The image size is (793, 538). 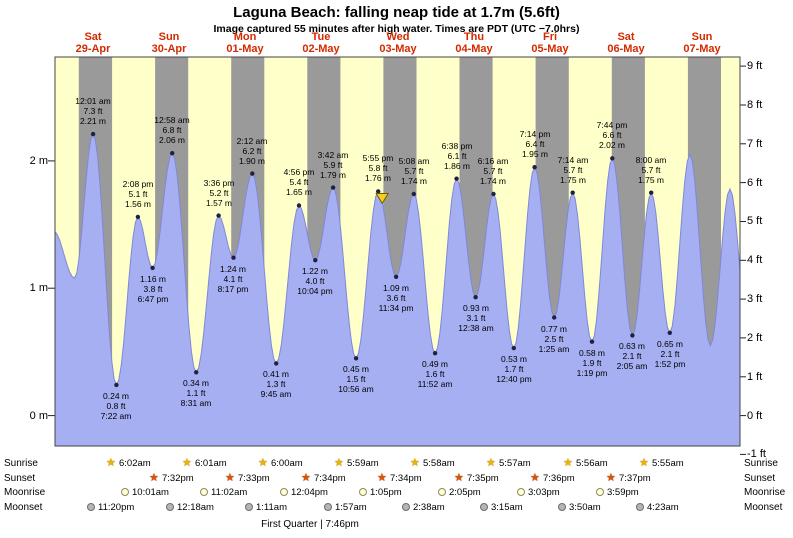 I want to click on moon-phase-label: First Quarter | 7:46pm, so click(x=310, y=524).